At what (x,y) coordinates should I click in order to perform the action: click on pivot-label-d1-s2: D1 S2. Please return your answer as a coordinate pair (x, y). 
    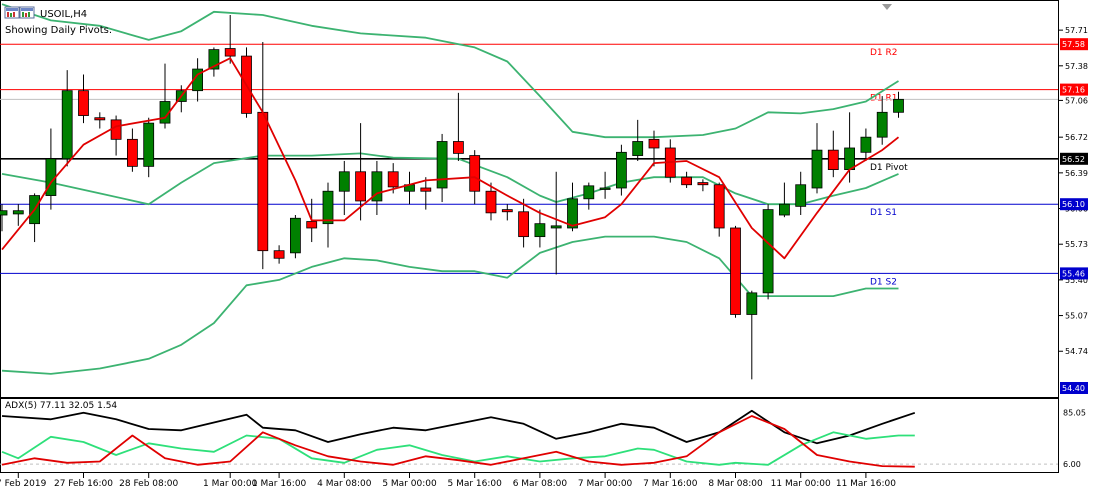
    Looking at the image, I should click on (883, 282).